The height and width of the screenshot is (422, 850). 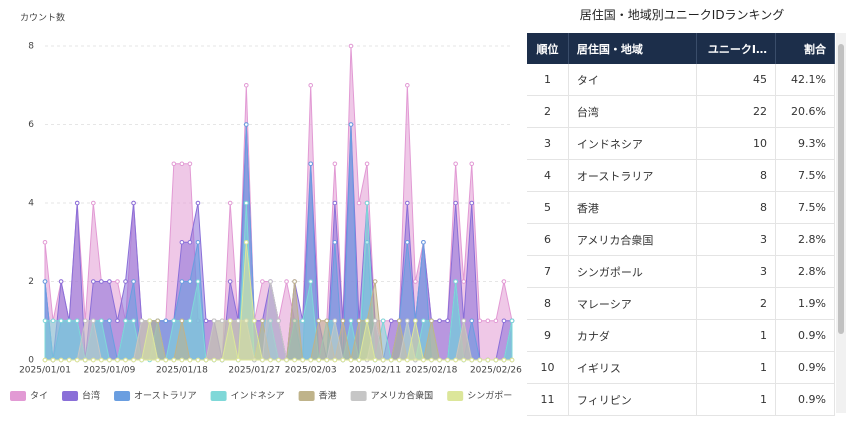 I want to click on table-cell: 11, so click(x=548, y=399).